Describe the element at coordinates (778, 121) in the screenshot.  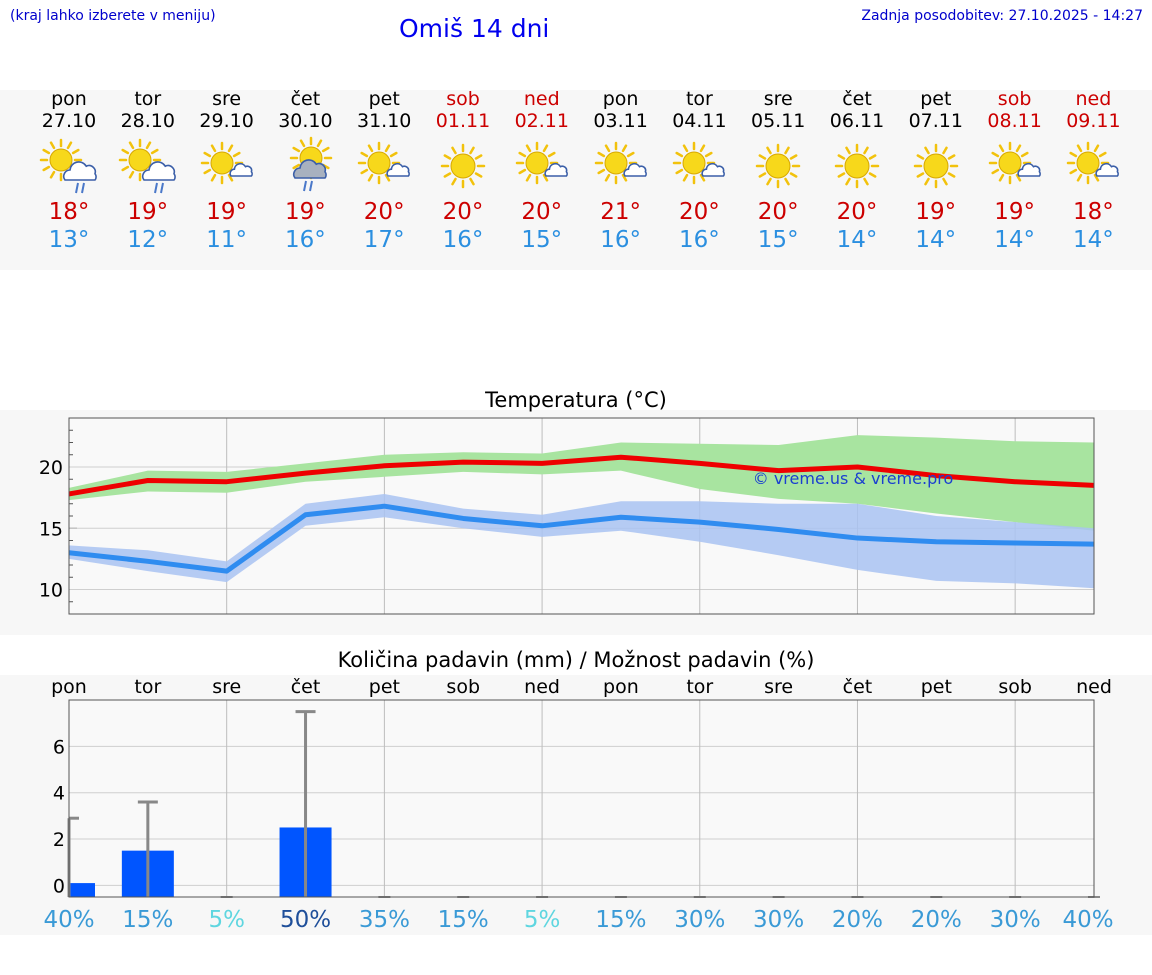
I see `day-date: 05.11` at that location.